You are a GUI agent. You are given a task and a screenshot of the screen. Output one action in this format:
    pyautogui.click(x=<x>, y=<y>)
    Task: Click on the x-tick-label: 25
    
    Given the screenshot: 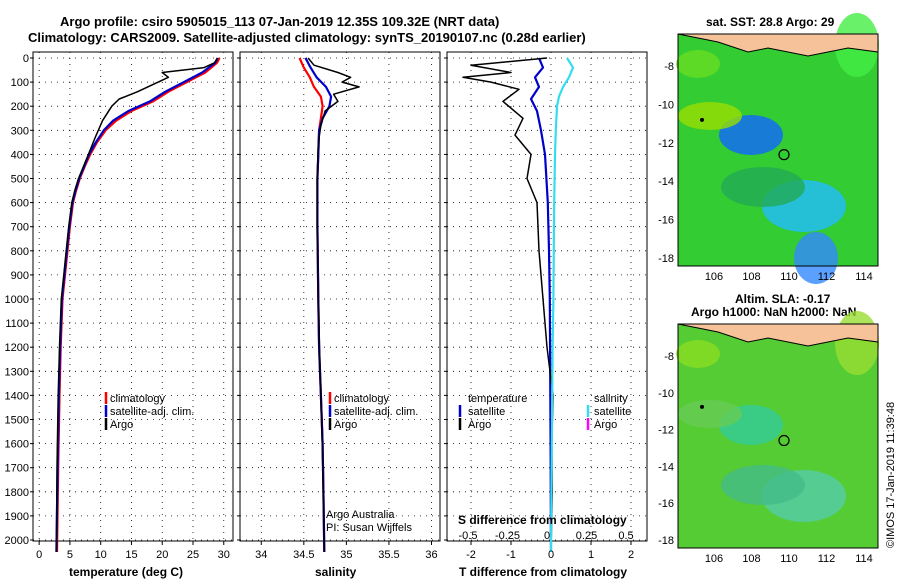 What is the action you would take?
    pyautogui.click(x=193, y=555)
    